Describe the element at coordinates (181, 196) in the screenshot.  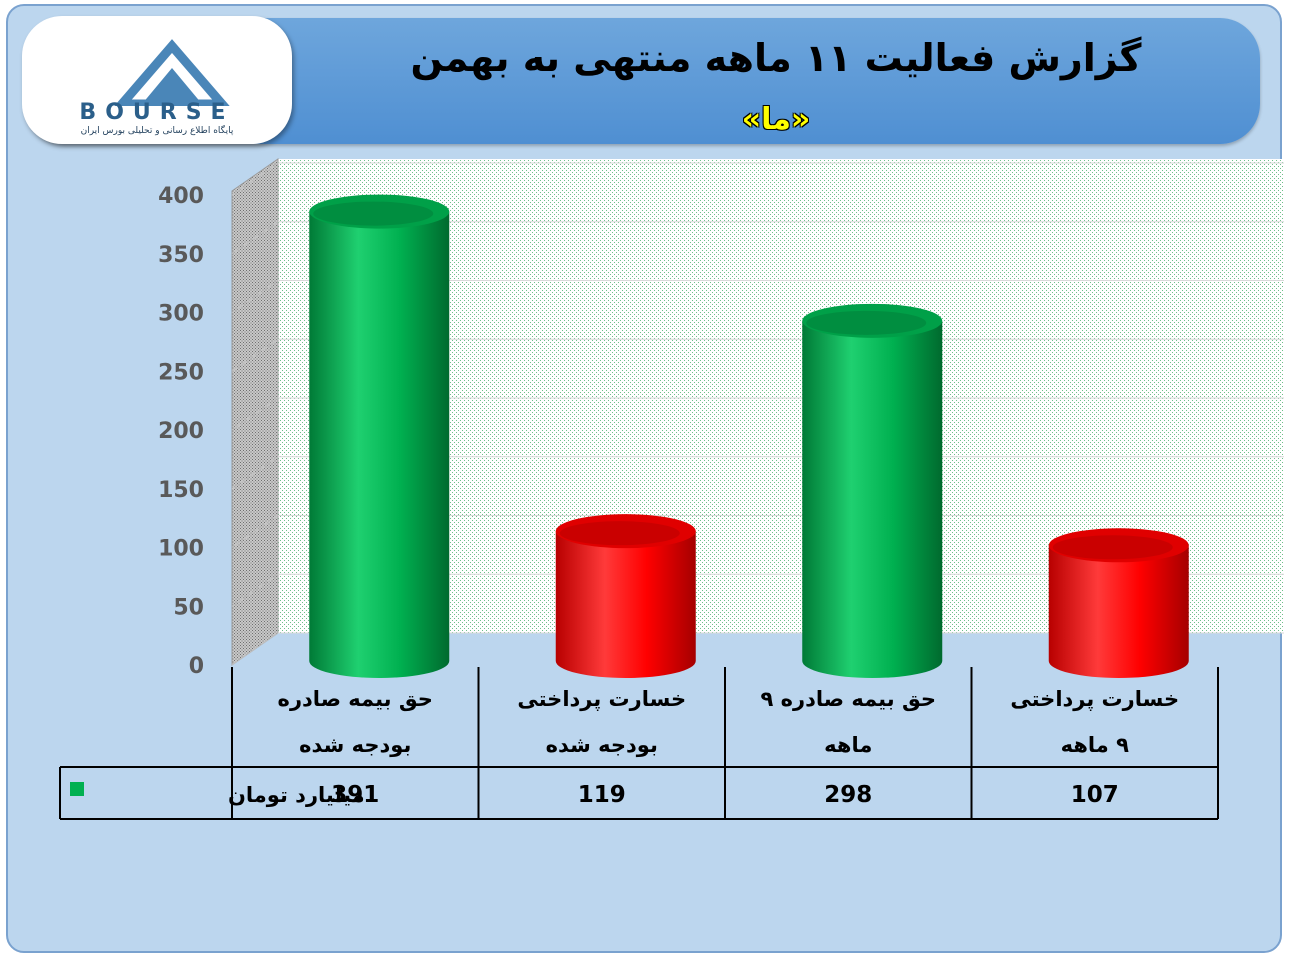
I see `y-tick-label: 400` at that location.